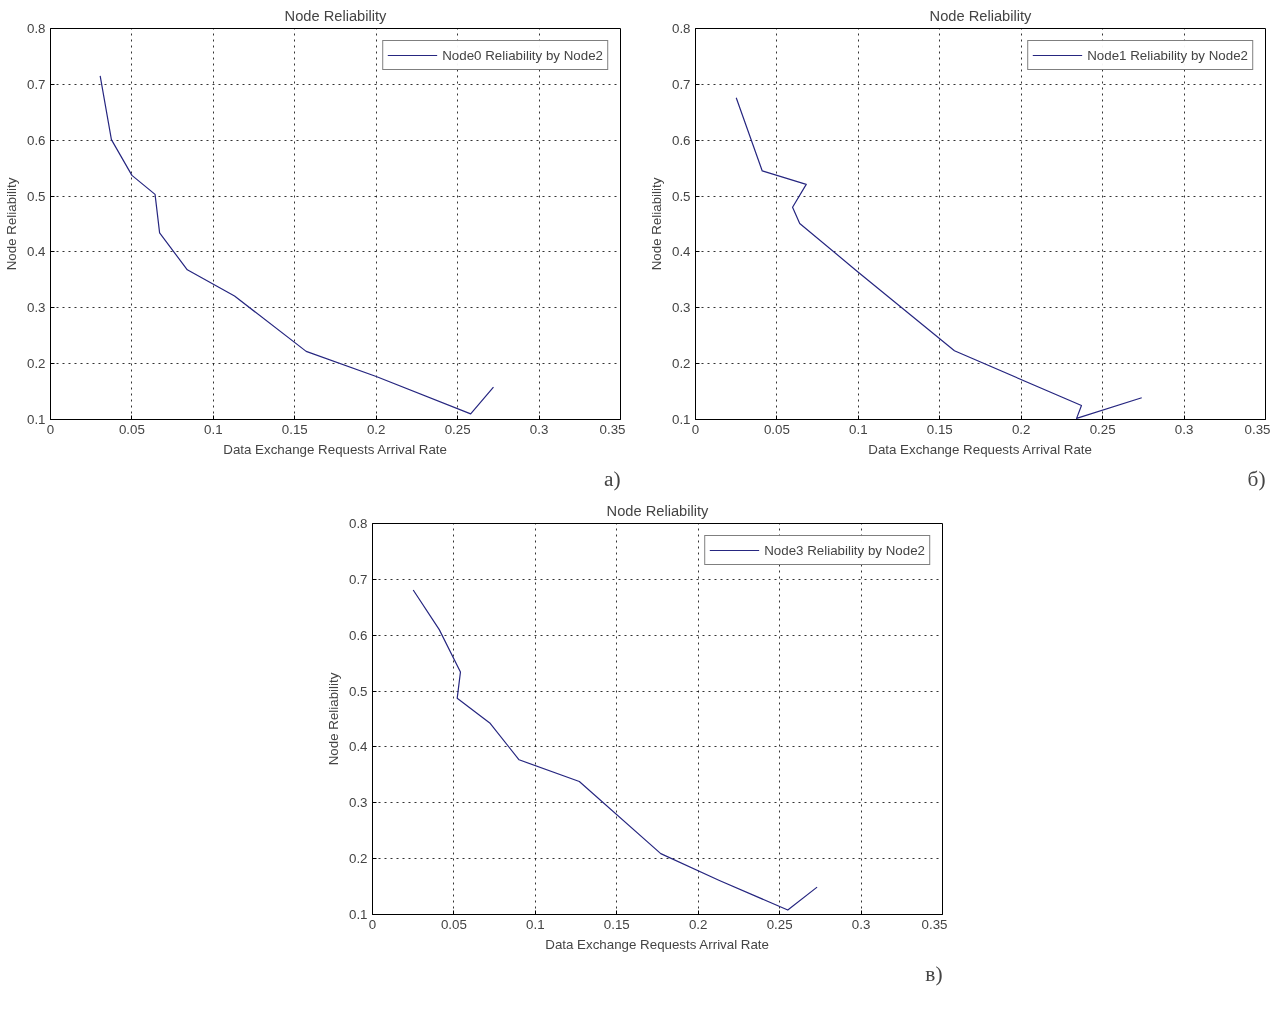 The image size is (1278, 1009). What do you see at coordinates (522, 55) in the screenshot?
I see `legend-label: Node0 Reliability by Node2` at bounding box center [522, 55].